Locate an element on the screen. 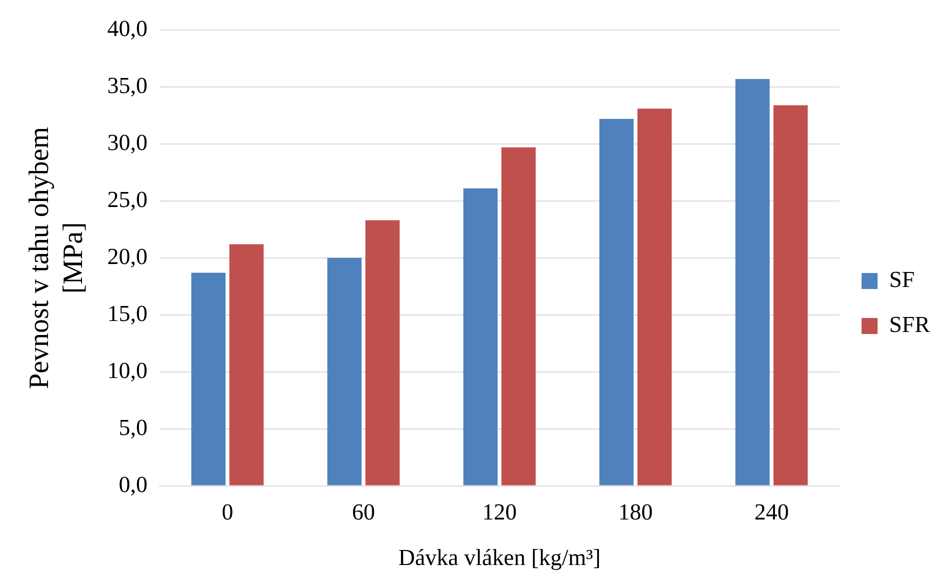  y-tick-label: 15,0 is located at coordinates (127, 313).